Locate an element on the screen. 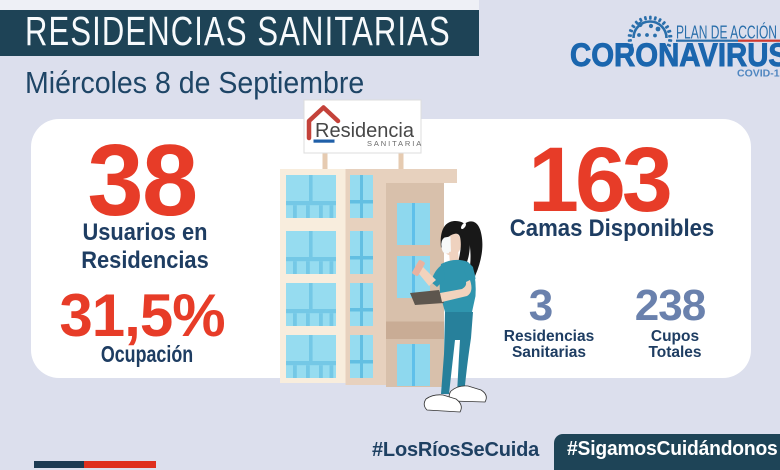 This screenshot has width=780, height=470. svg-text: PLAN DE ACCIÓN is located at coordinates (726, 32).